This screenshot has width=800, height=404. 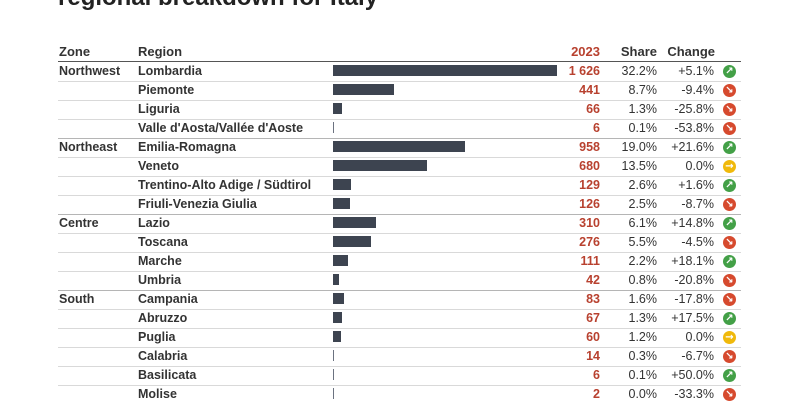 What do you see at coordinates (643, 185) in the screenshot?
I see `share-cell: 2.6%` at bounding box center [643, 185].